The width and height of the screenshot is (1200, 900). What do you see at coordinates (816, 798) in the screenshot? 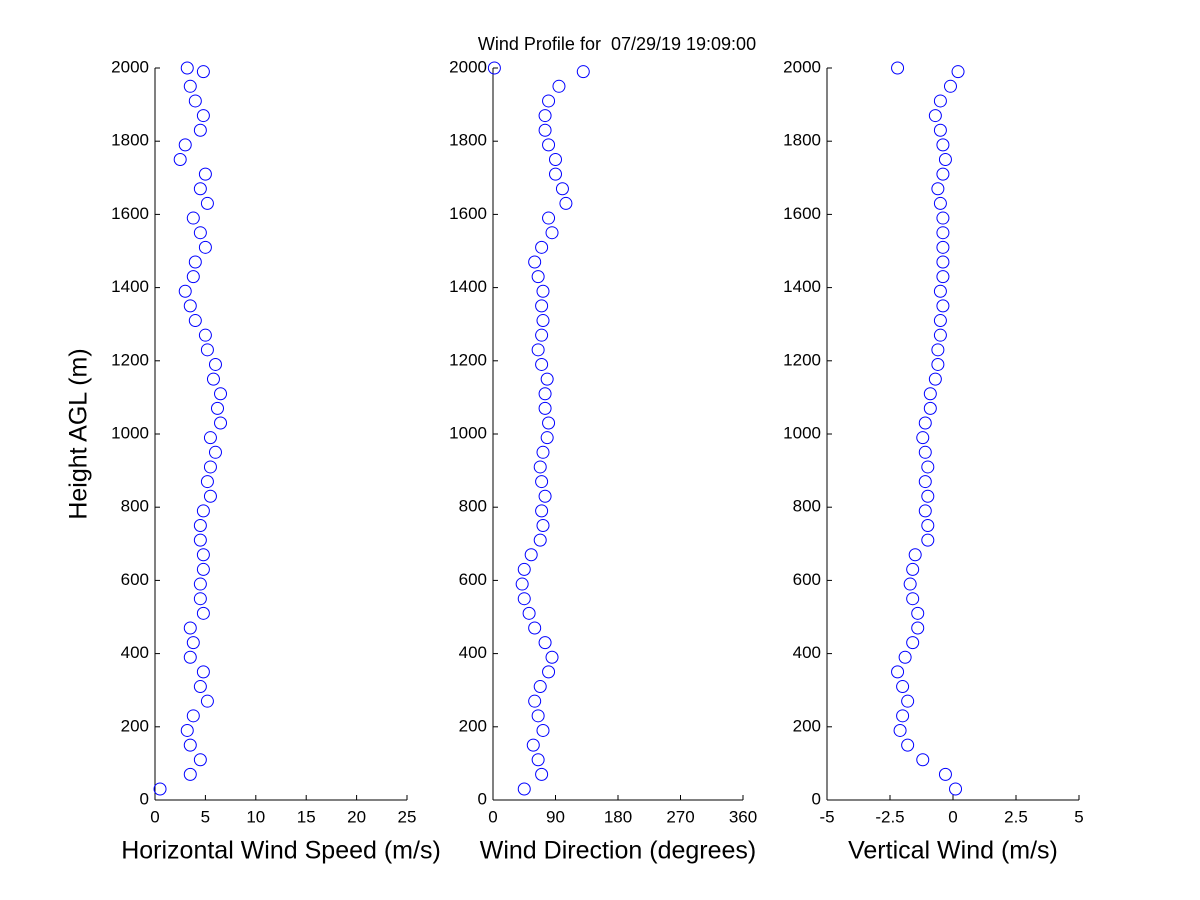
I see `y-tick-label: 0` at bounding box center [816, 798].